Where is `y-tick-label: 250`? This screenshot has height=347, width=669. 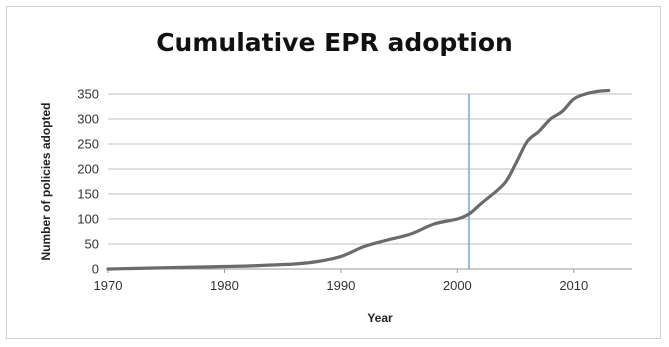
y-tick-label: 250 is located at coordinates (88, 144).